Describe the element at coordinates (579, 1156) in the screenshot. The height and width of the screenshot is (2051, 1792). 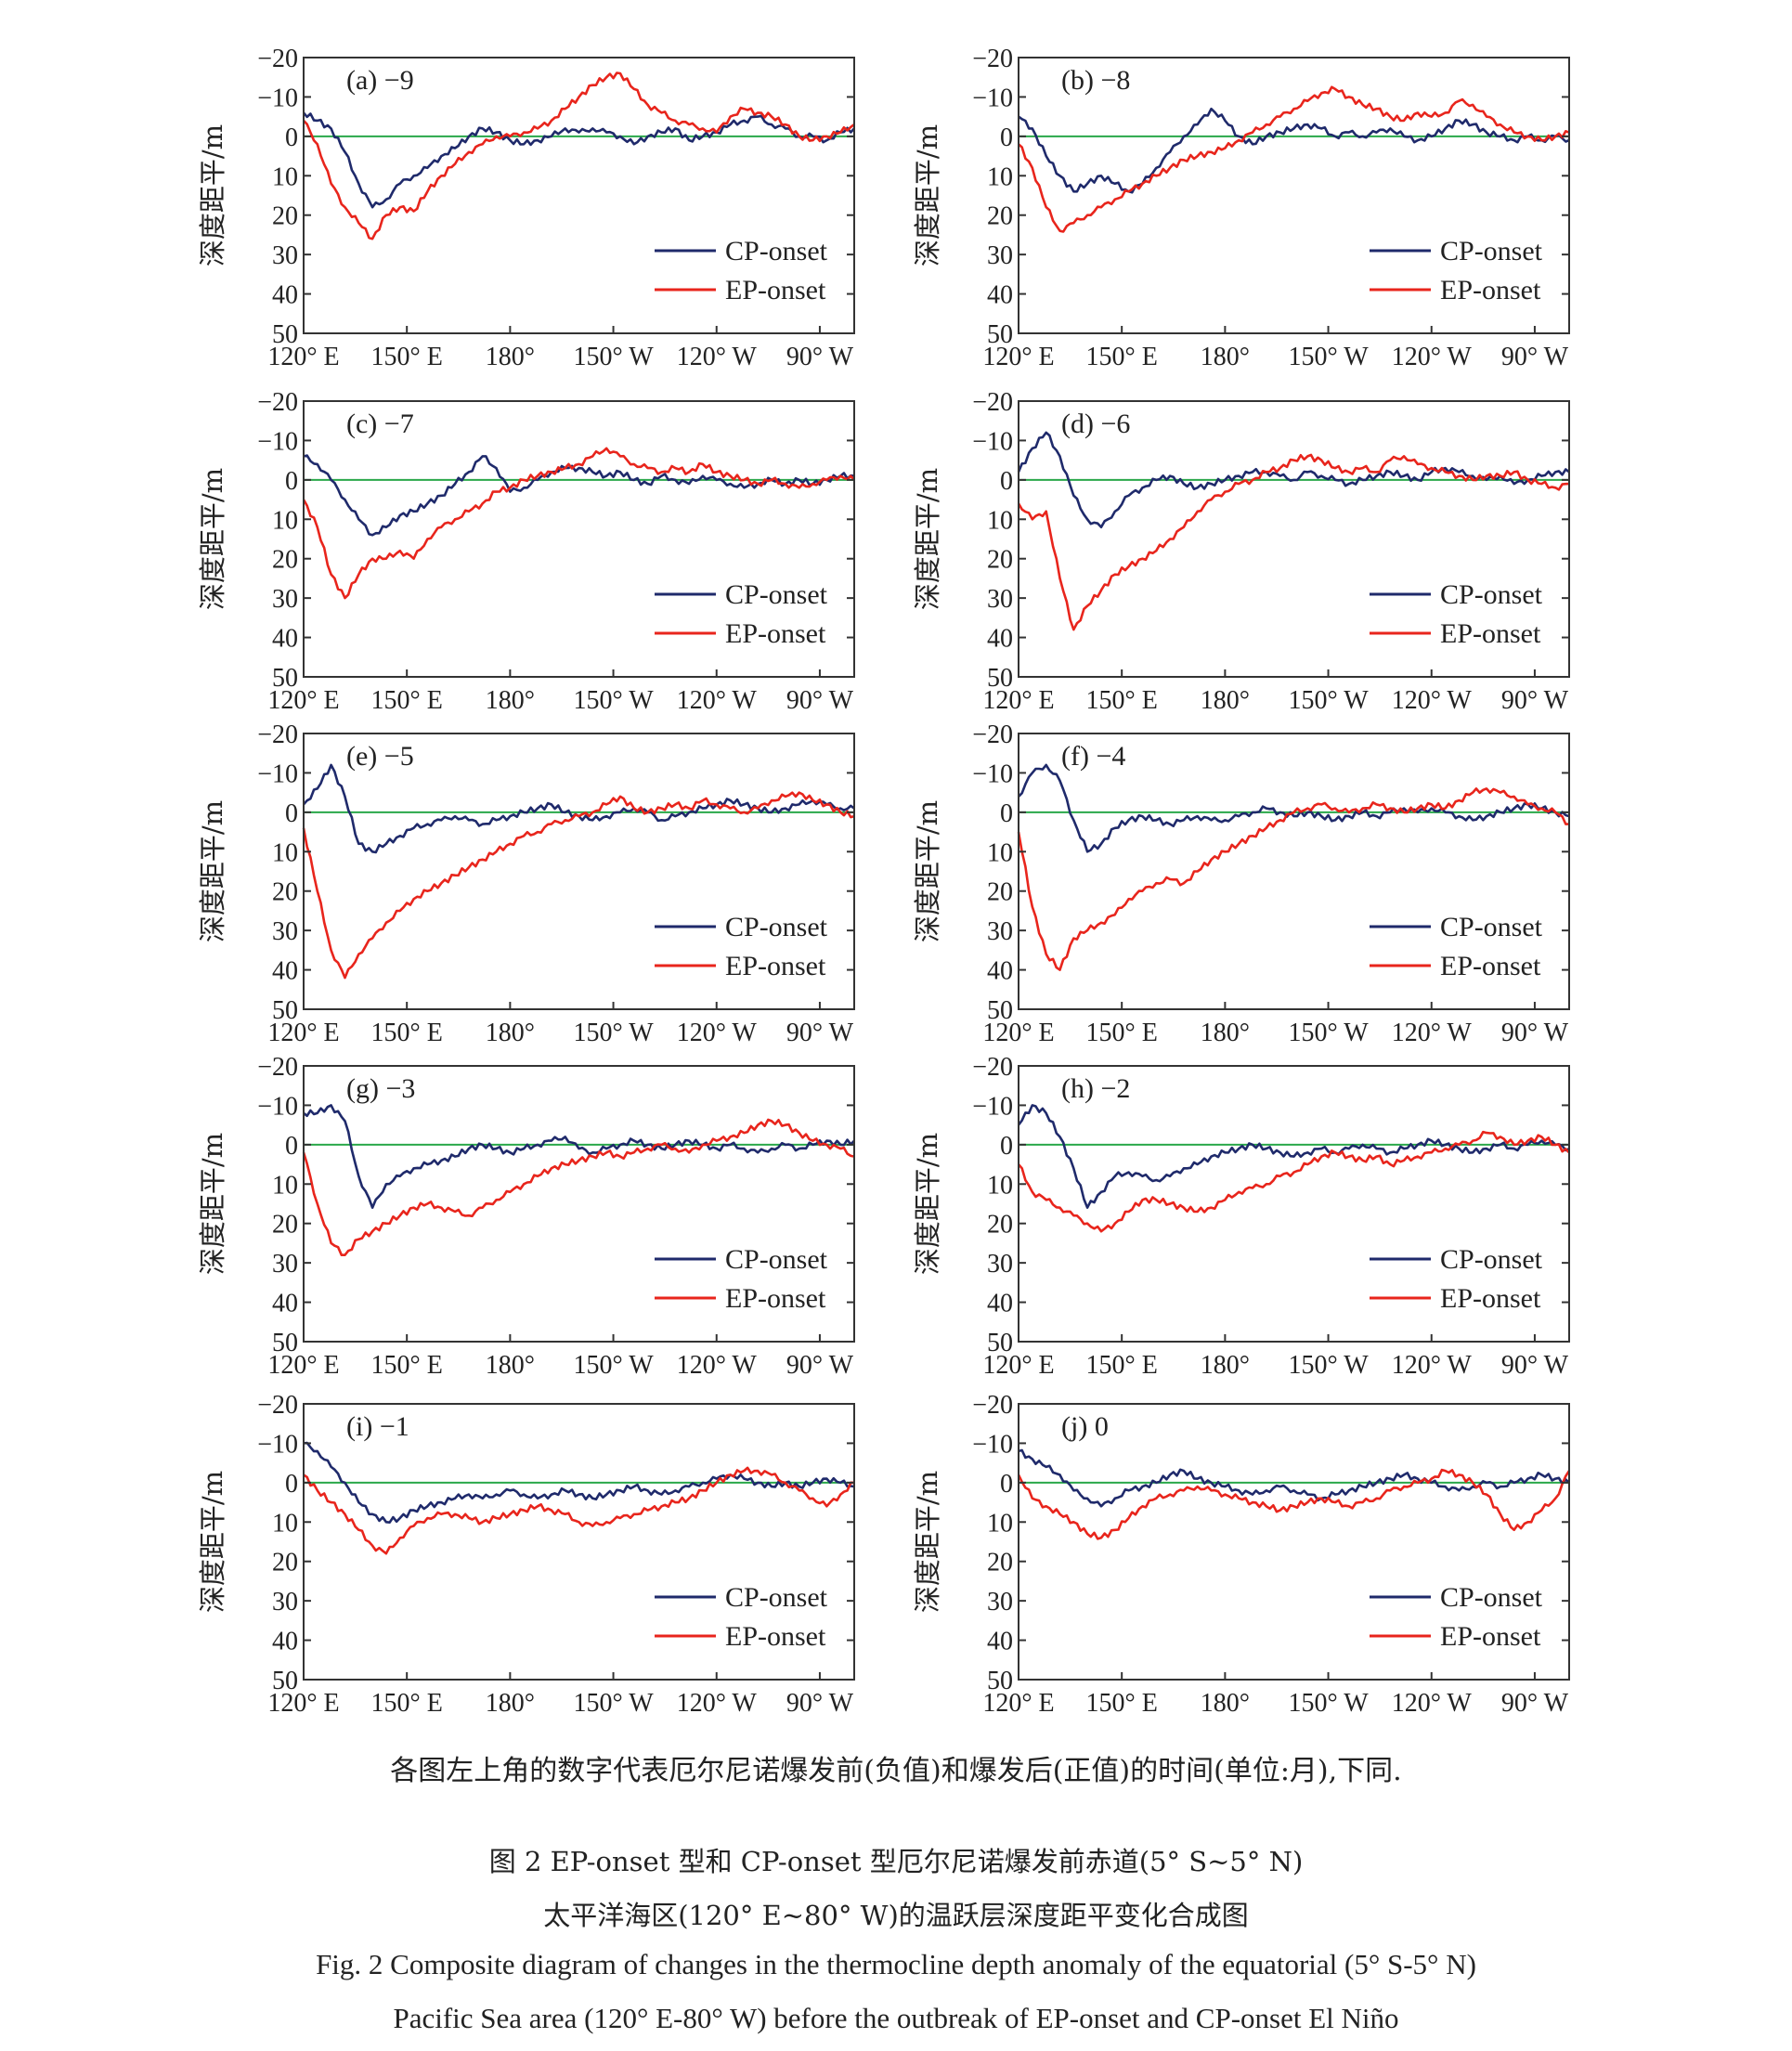
I see `cp-onset-series-line` at that location.